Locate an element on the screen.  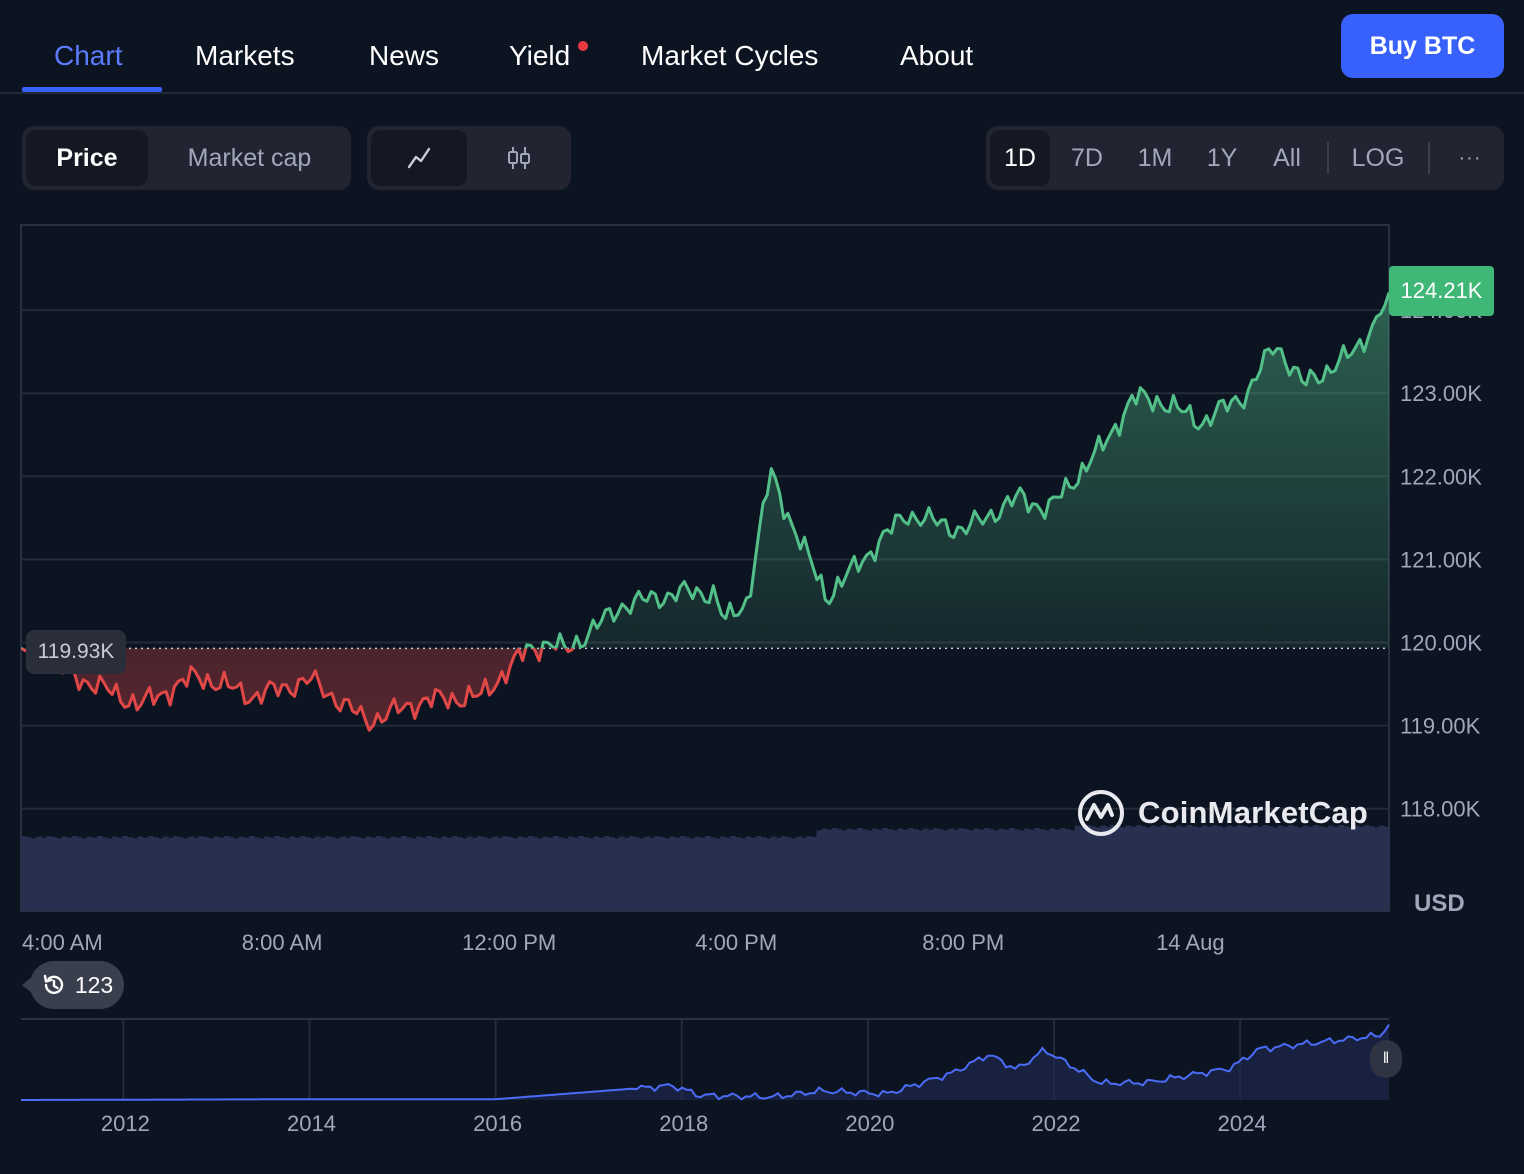
history-button: 123 is located at coordinates (77, 985).